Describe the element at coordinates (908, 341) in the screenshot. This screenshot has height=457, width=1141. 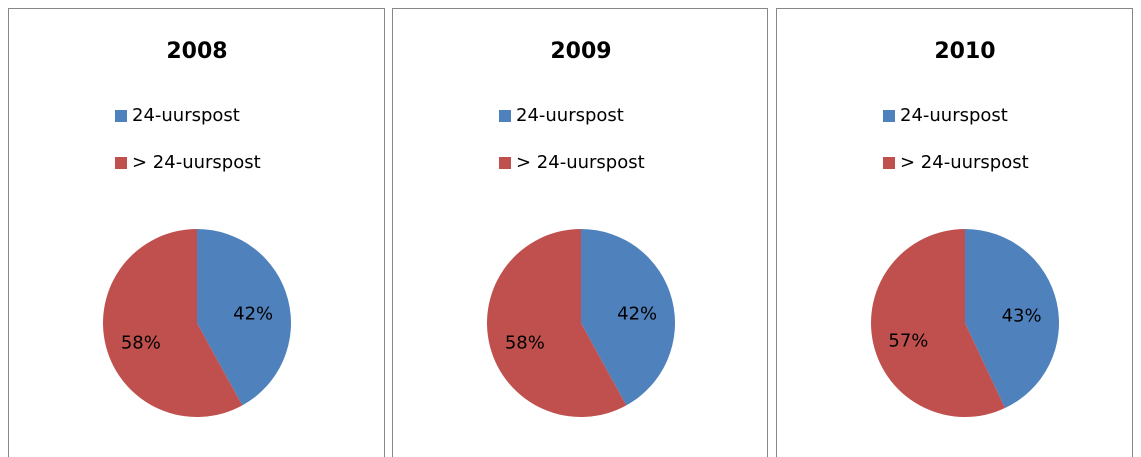
I see `data-label: 57%` at that location.